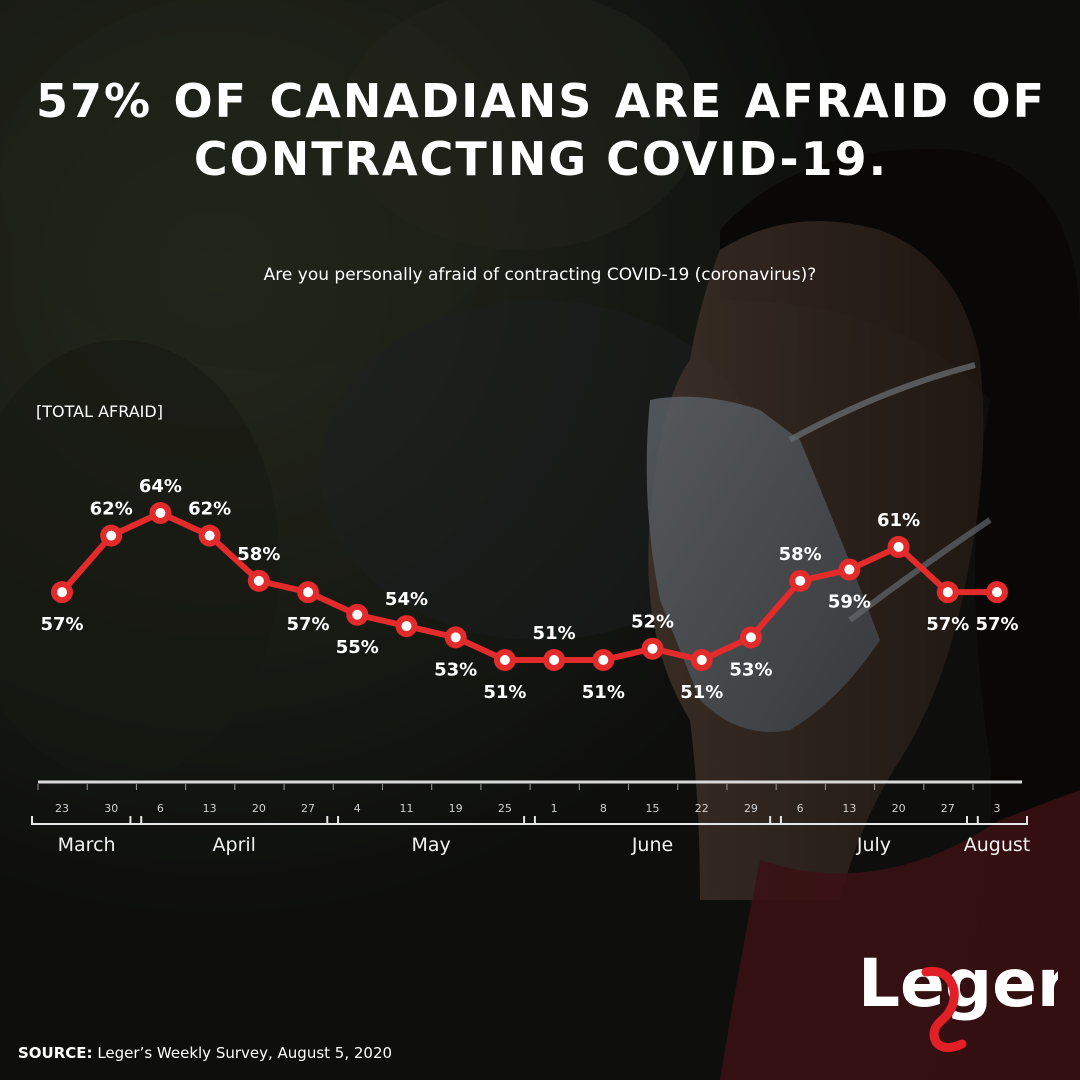  What do you see at coordinates (430, 845) in the screenshot?
I see `month-label: May` at bounding box center [430, 845].